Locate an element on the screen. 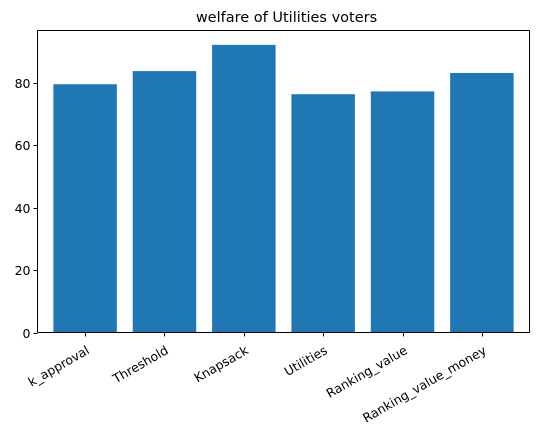  y-tick-label: 40 is located at coordinates (23, 208).